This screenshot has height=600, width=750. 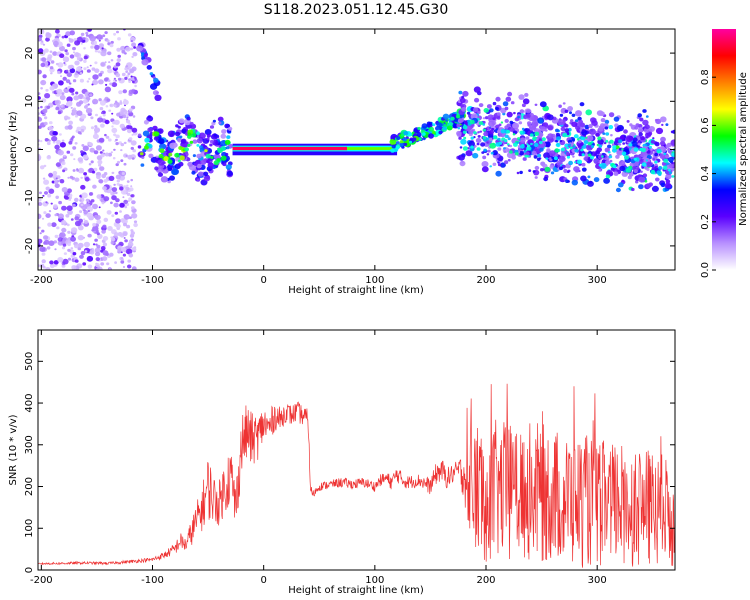 I want to click on colorbar-tick-label: 0.2, so click(x=705, y=222).